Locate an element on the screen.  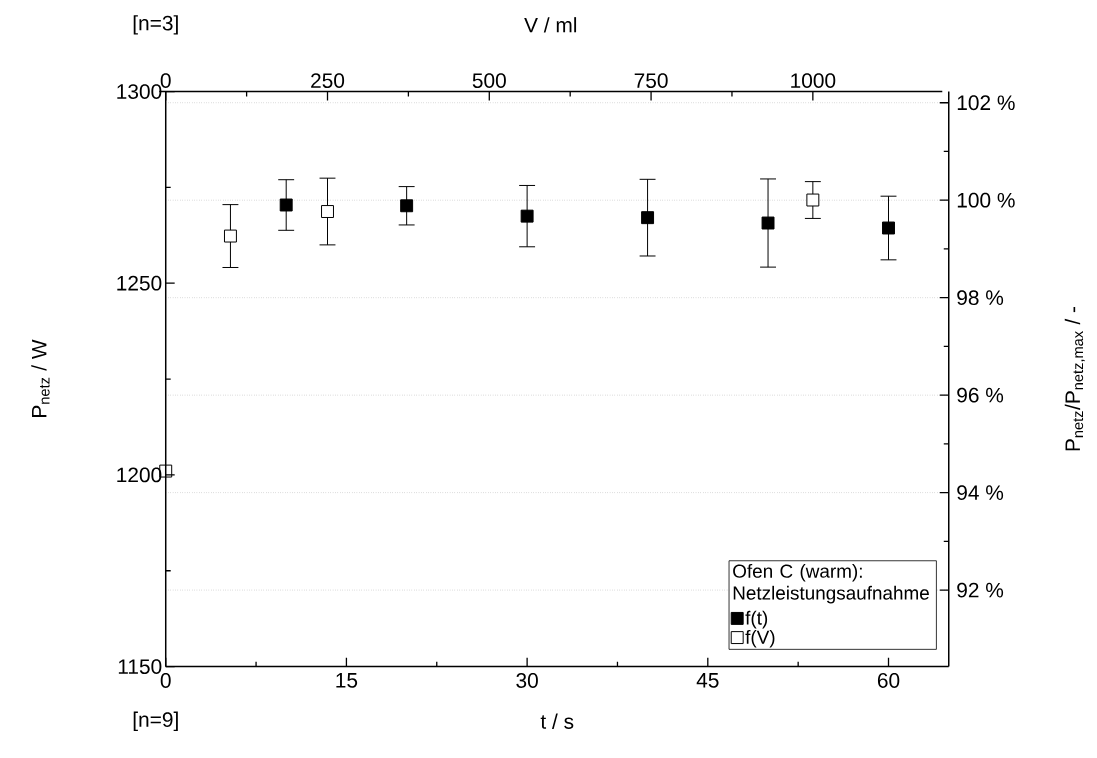
y-tick-label: 1250 is located at coordinates (139, 283).